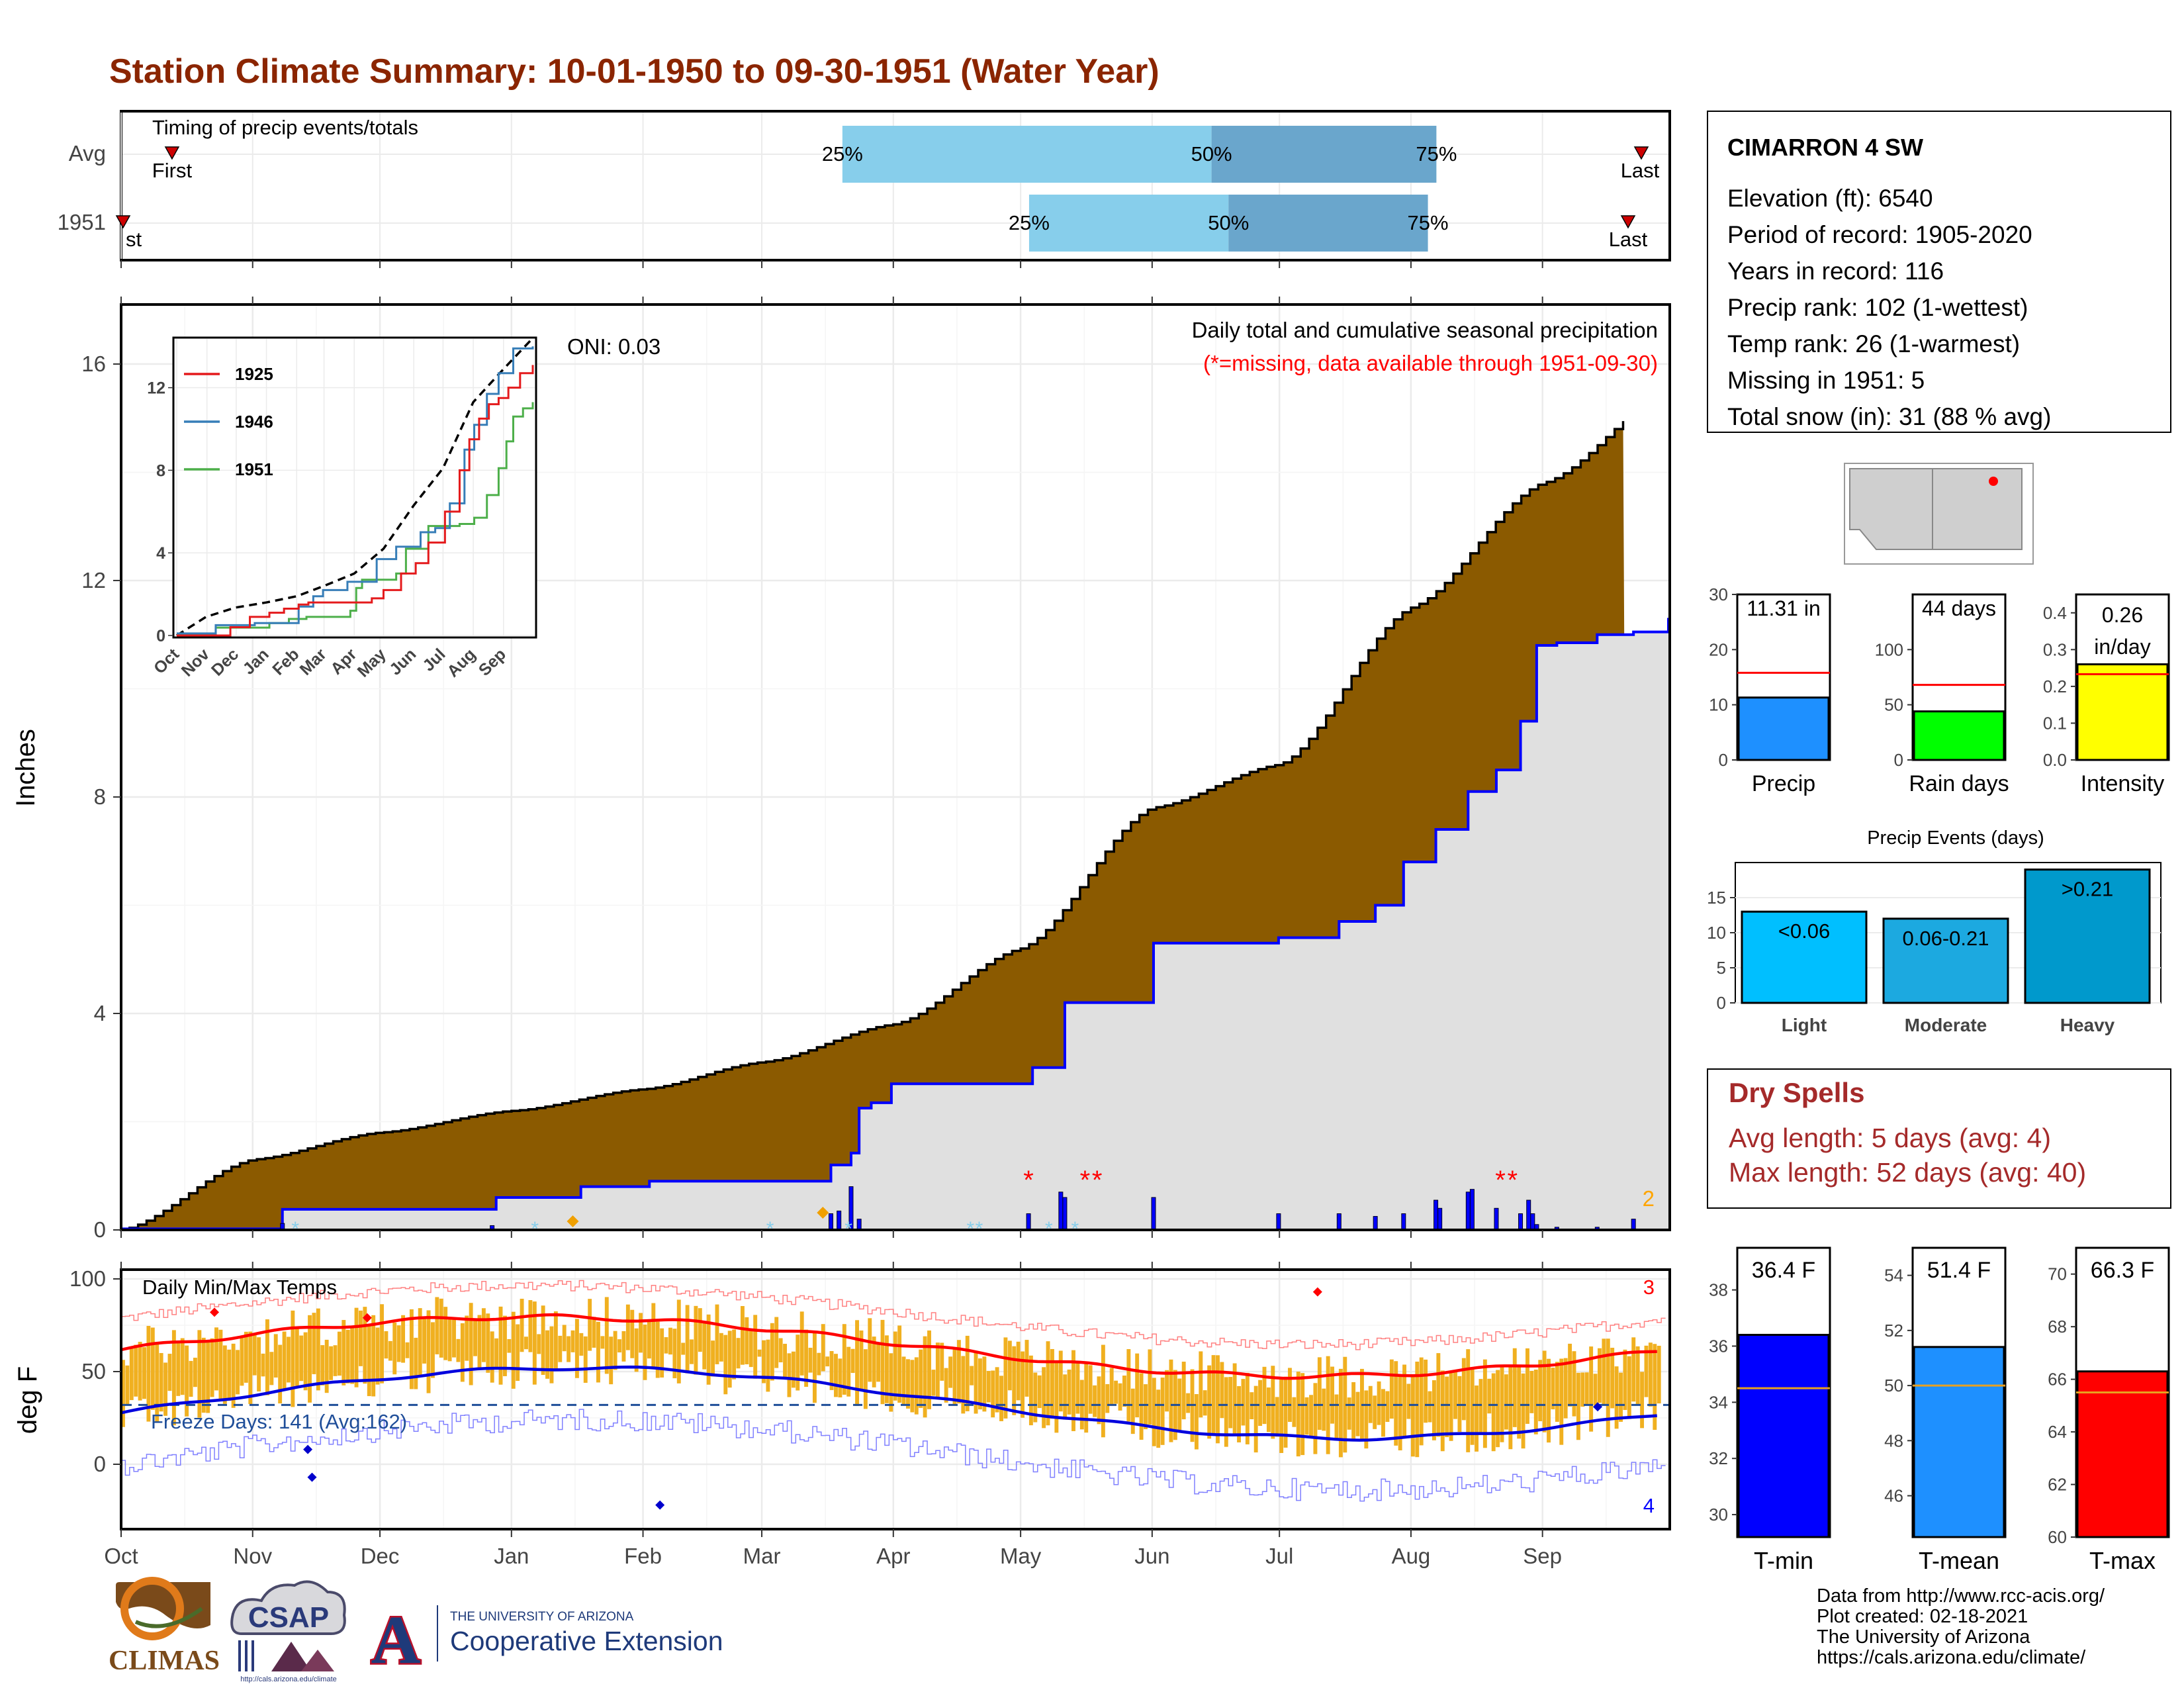 The width and height of the screenshot is (2184, 1688). Describe the element at coordinates (2055, 649) in the screenshot. I see `mini-bar-tick-label: 0.3` at that location.